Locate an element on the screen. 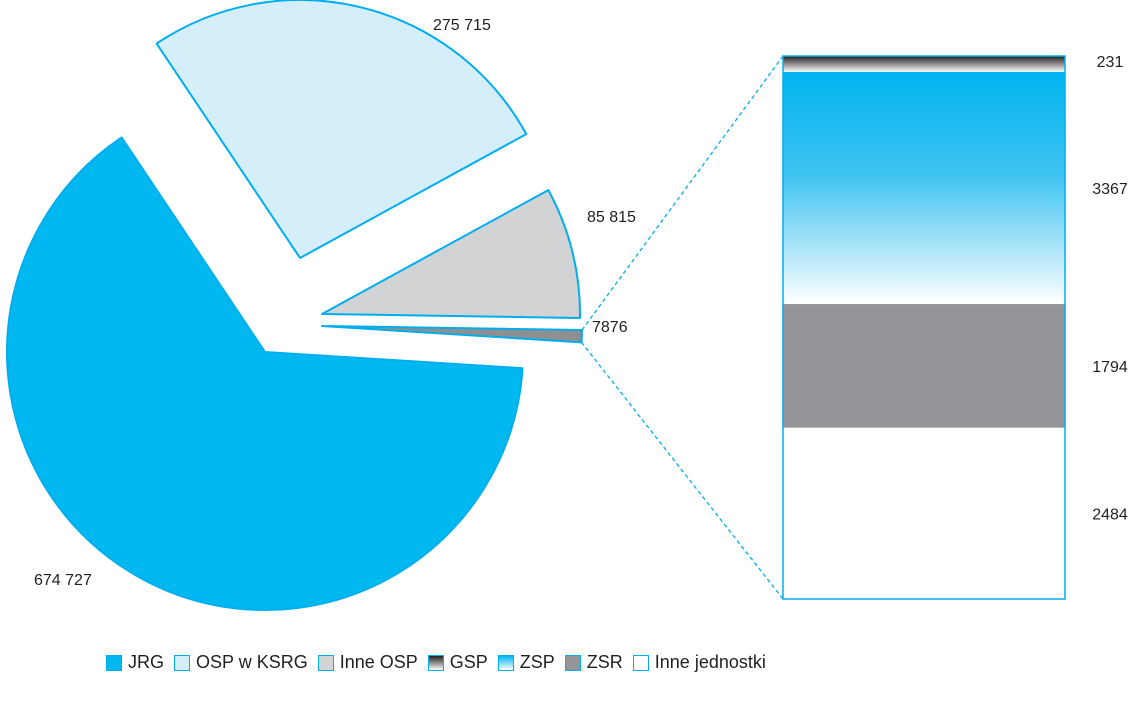  legend-item-inne-jednostki: Inne jednostki is located at coordinates (699, 662).